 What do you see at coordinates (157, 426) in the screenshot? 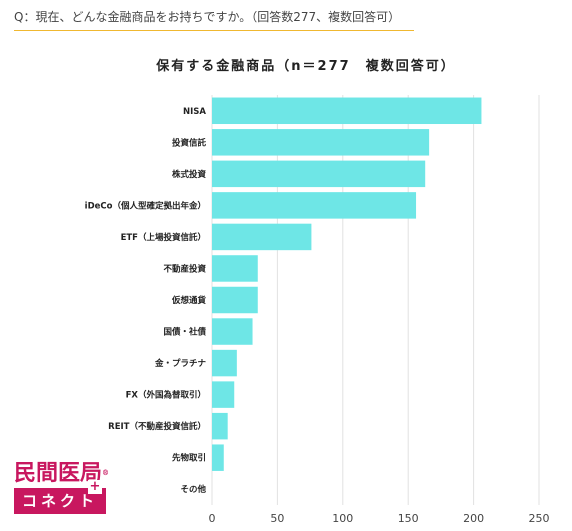
I see `category-label: REIT（不動産投資信託）` at bounding box center [157, 426].